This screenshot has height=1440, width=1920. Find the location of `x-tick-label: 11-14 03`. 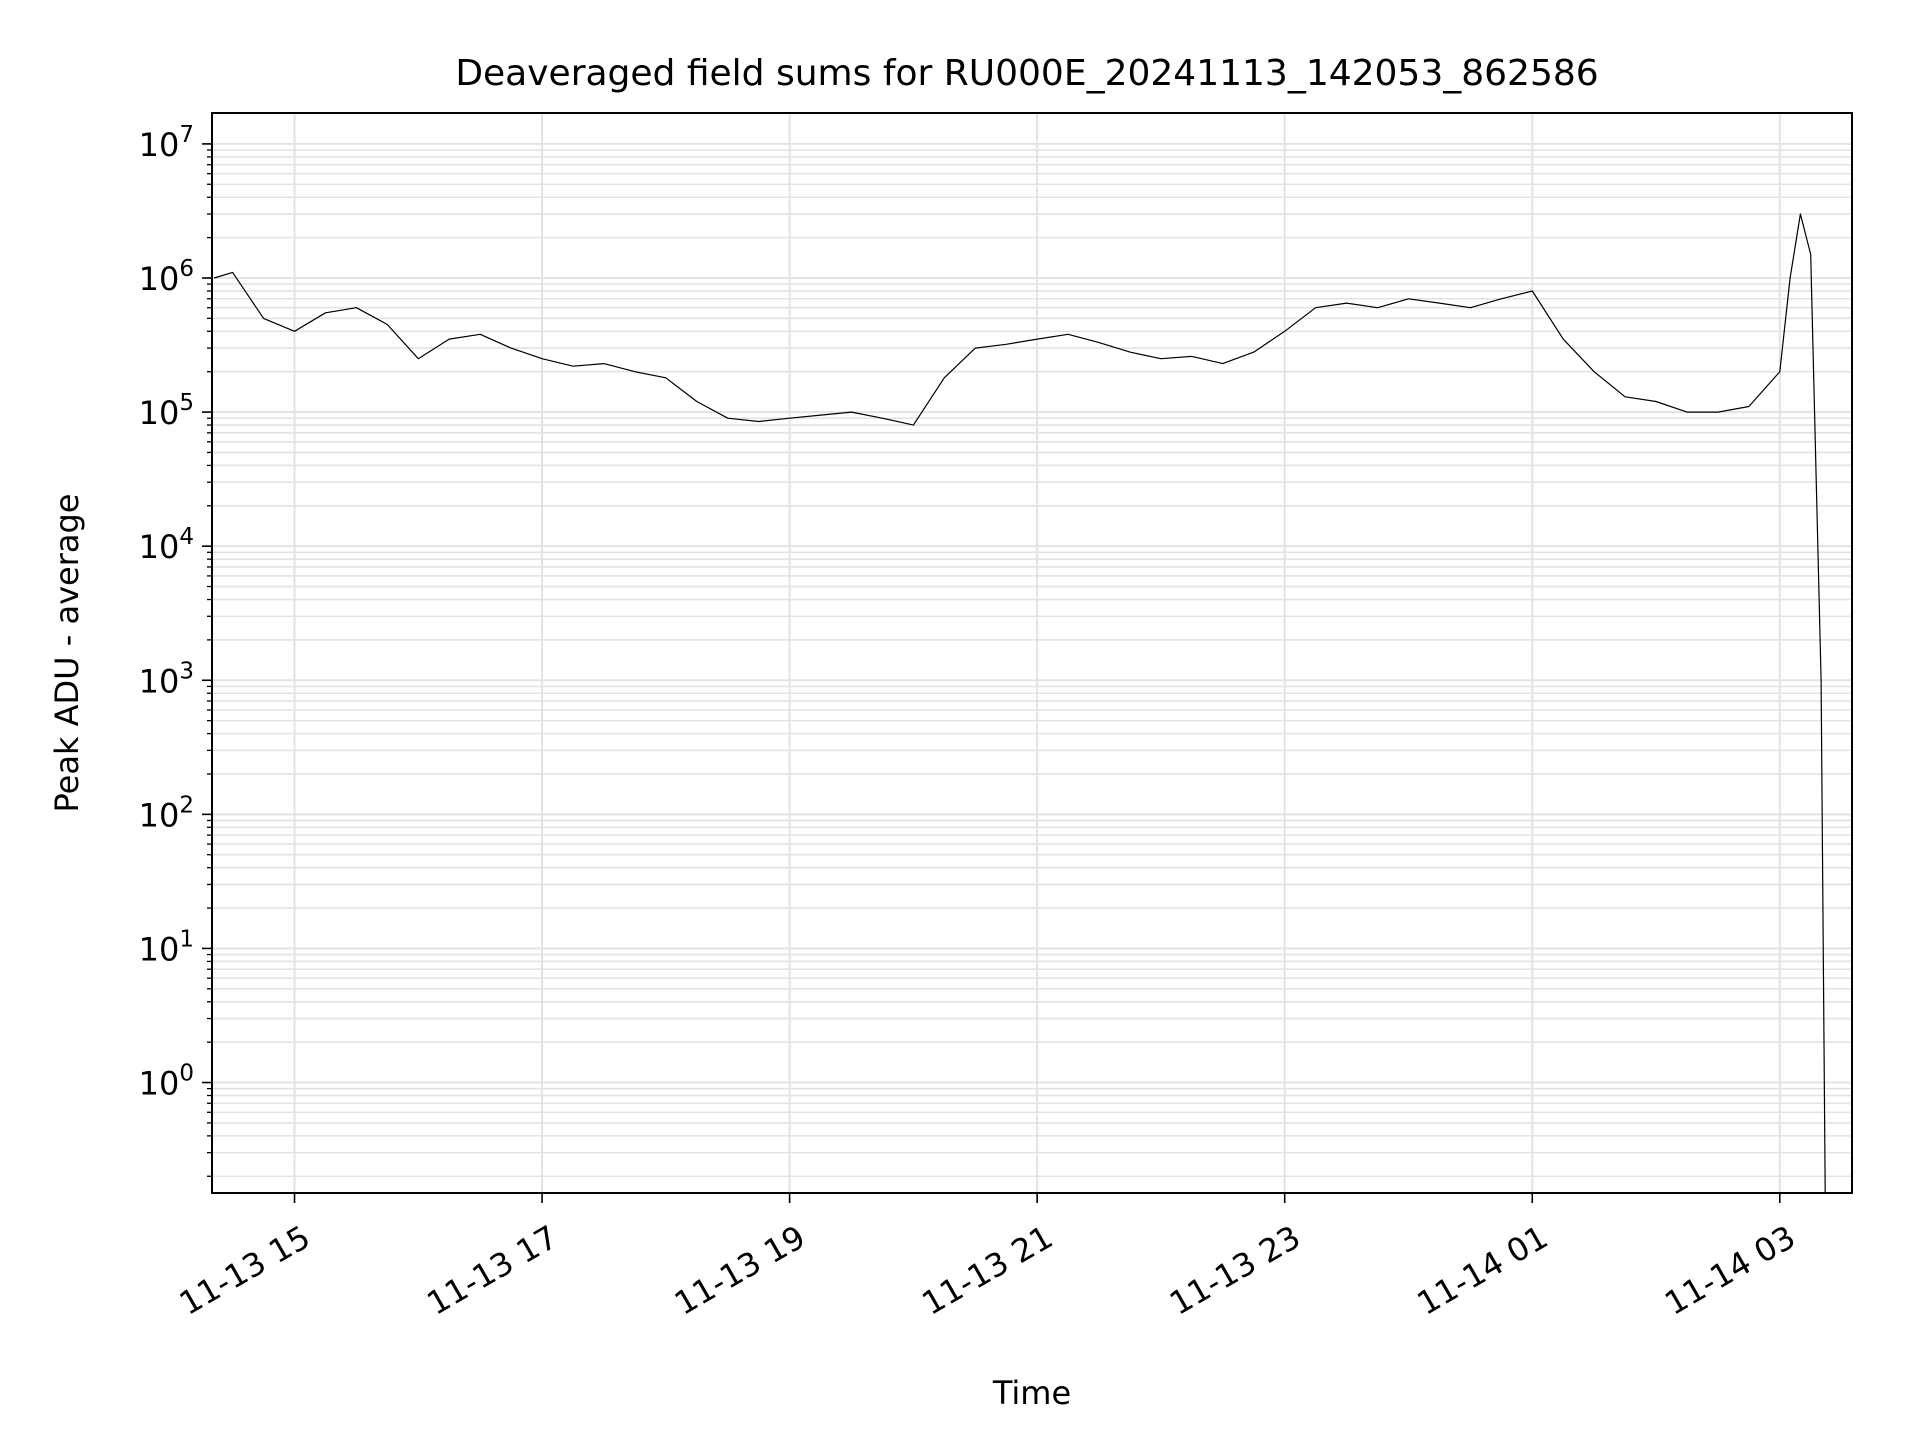

x-tick-label: 11-14 03 is located at coordinates (1730, 1270).